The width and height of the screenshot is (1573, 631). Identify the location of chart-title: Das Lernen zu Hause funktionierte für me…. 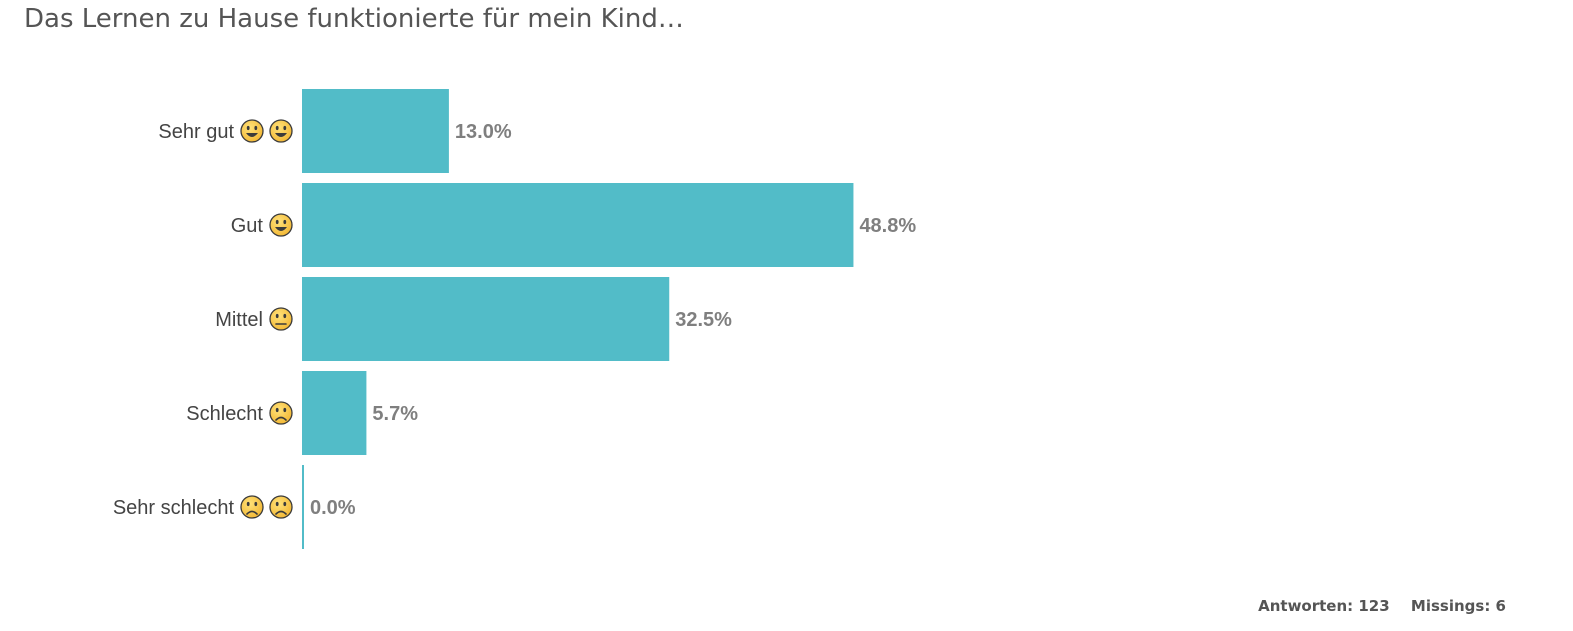
(354, 19).